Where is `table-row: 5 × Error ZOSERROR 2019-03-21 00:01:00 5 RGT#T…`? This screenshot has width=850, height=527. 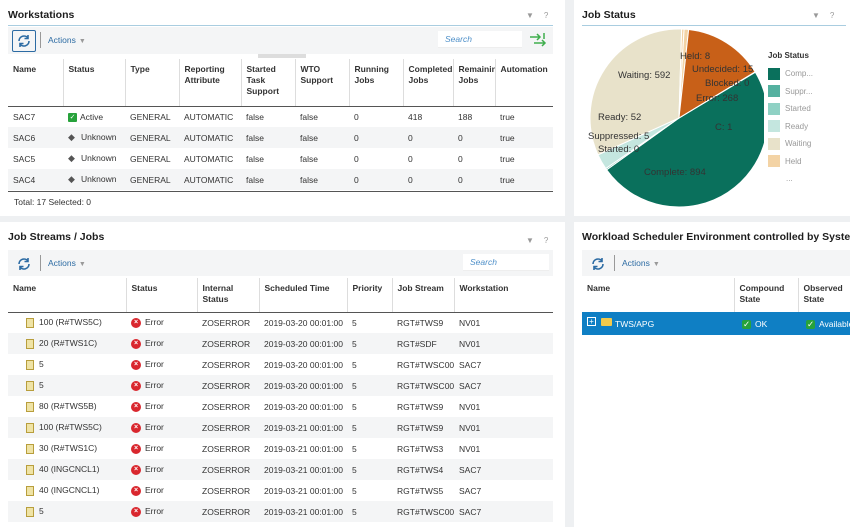 table-row: 5 × Error ZOSERROR 2019-03-21 00:01:00 5 RGT#T… is located at coordinates (280, 511).